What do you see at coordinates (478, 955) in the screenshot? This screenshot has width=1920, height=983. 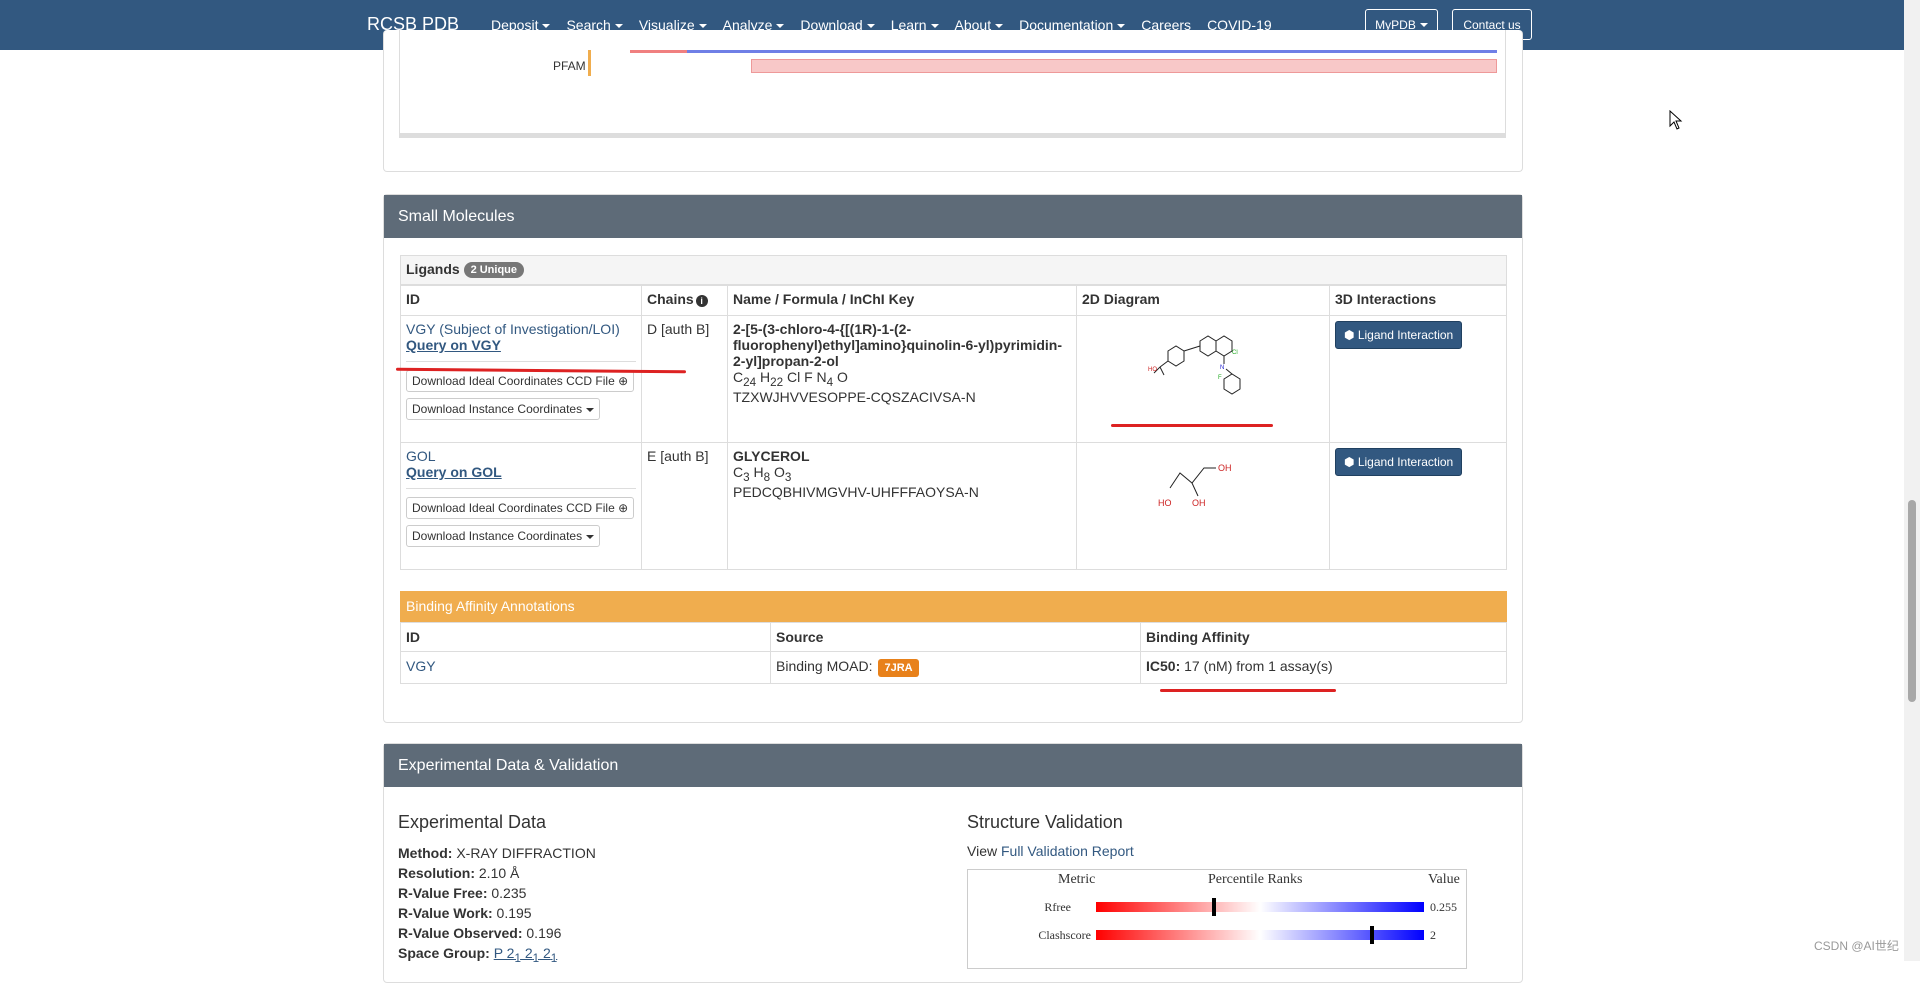 I see `exp-field: Space Group: P 21 21 21` at bounding box center [478, 955].